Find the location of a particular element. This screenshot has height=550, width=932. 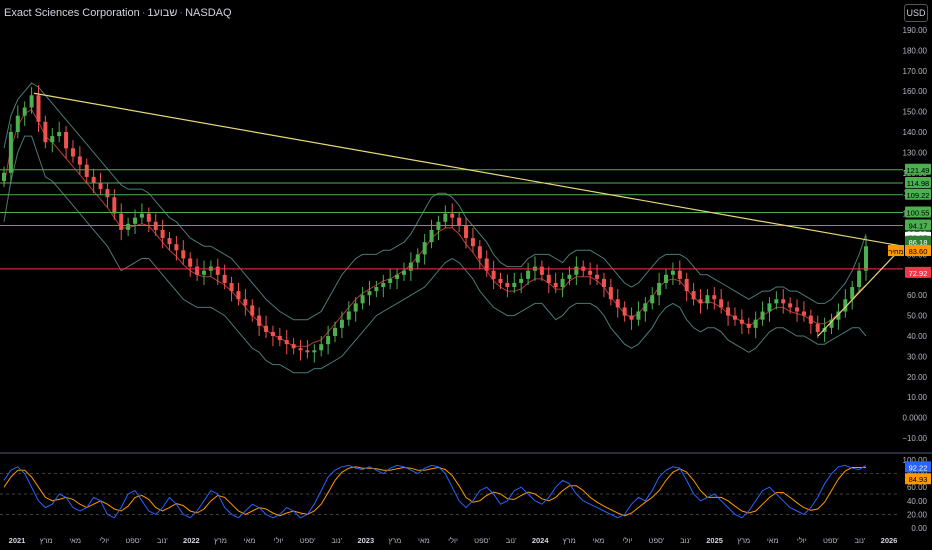

price-marker-label-bg is located at coordinates (918, 251).